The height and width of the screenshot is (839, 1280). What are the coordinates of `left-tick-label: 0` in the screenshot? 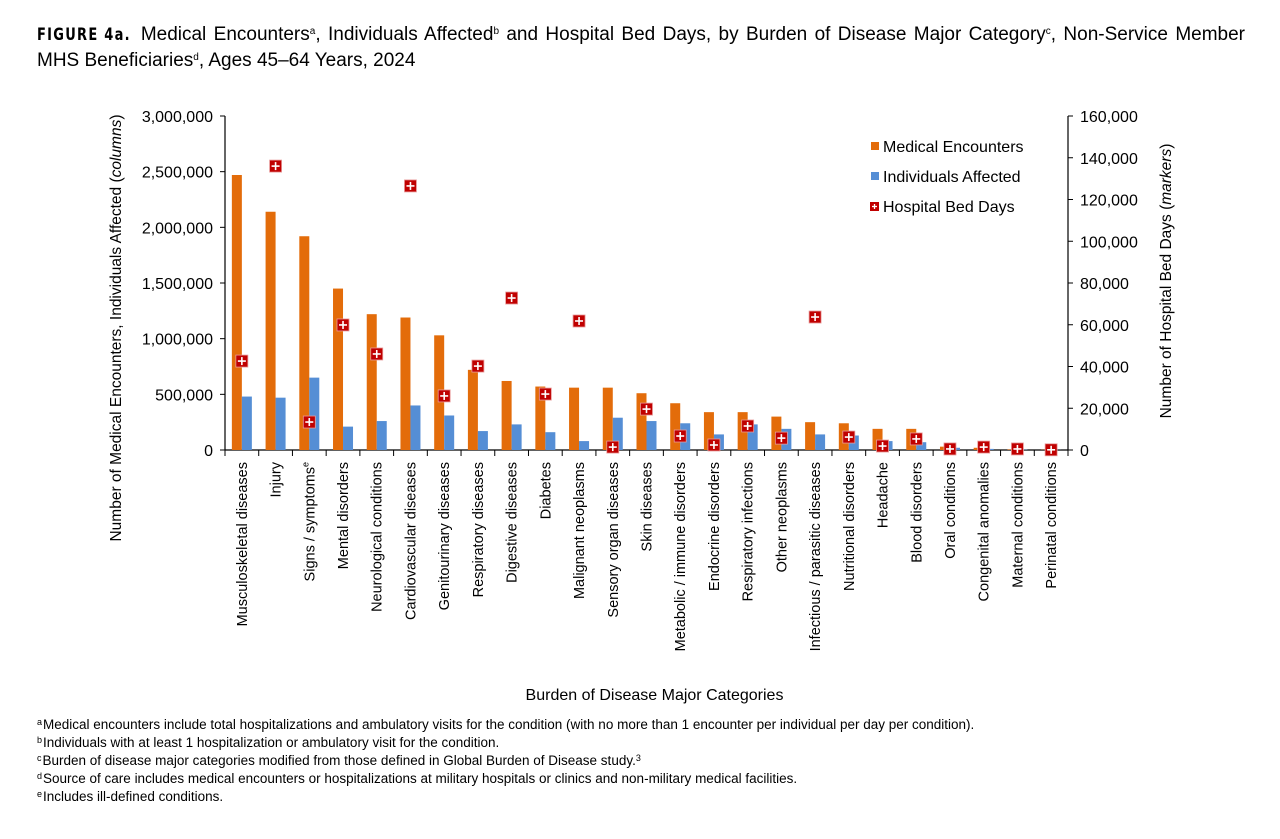 It's located at (208, 451).